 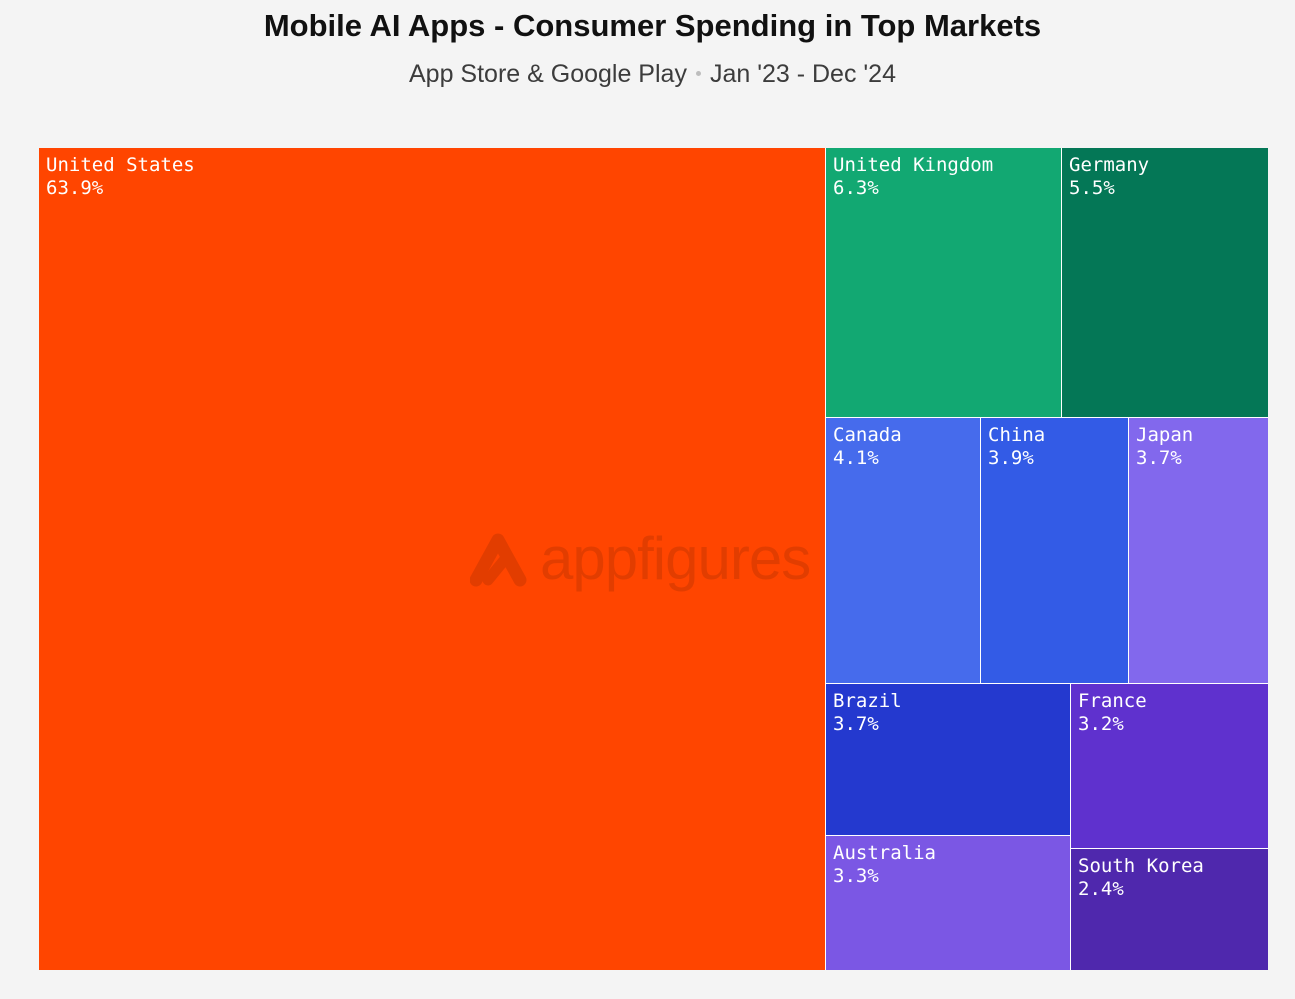 What do you see at coordinates (1169, 765) in the screenshot?
I see `treemap-tile-france: France 3.2%` at bounding box center [1169, 765].